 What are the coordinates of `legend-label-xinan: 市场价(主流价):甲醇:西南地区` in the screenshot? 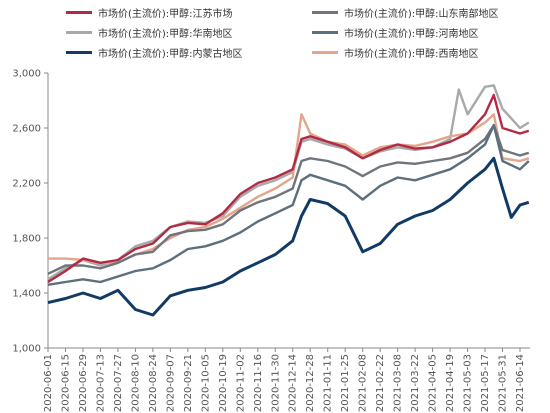 It's located at (411, 54).